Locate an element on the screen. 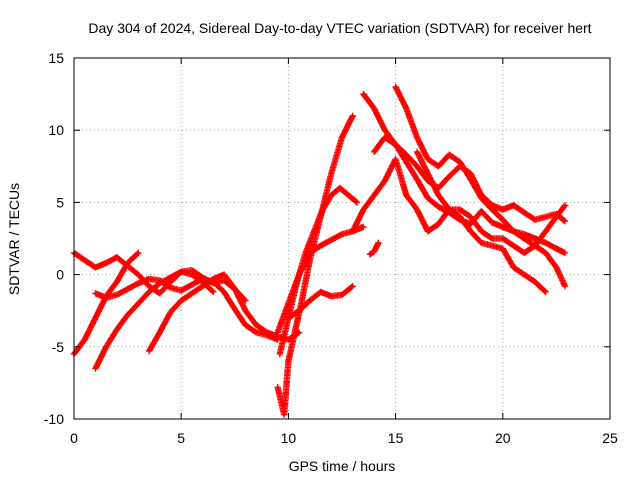 The image size is (640, 480). x-tick-label: 10 is located at coordinates (289, 438).